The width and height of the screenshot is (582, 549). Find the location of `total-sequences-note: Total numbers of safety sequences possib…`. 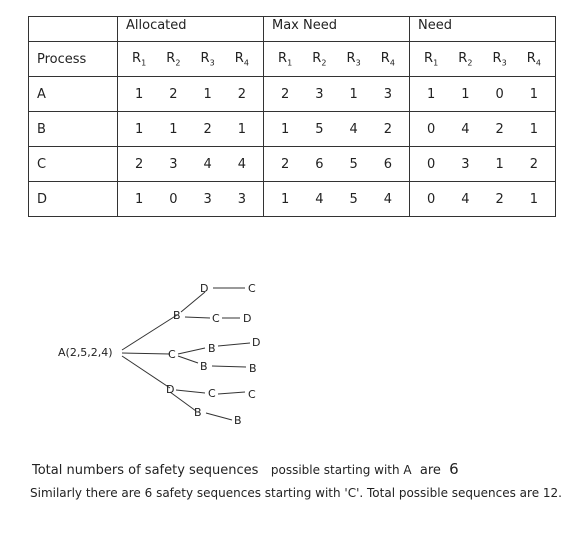

total-sequences-note: Total numbers of safety sequences possib… is located at coordinates (245, 469).